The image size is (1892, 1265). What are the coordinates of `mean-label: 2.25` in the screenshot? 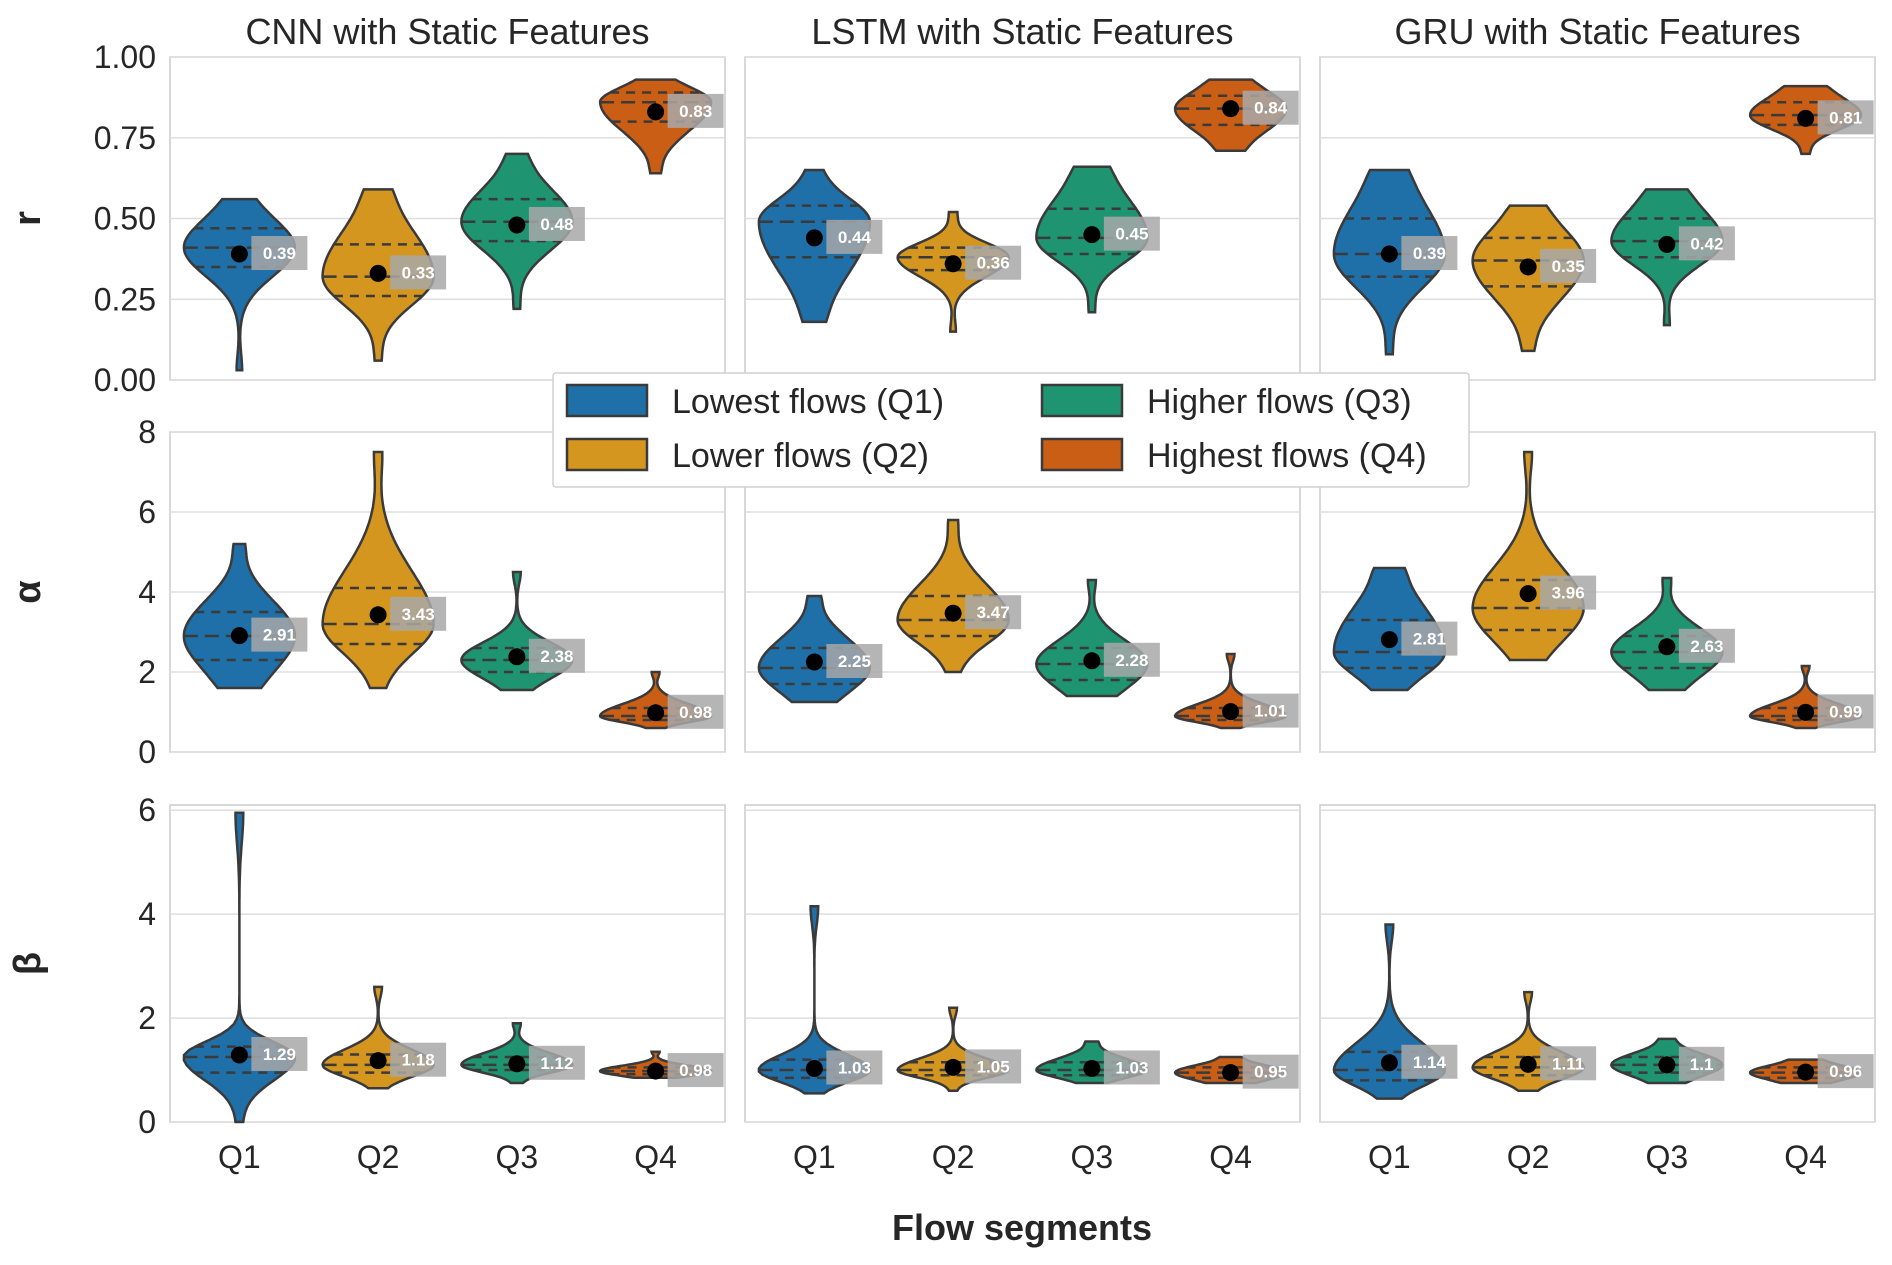 It's located at (854, 661).